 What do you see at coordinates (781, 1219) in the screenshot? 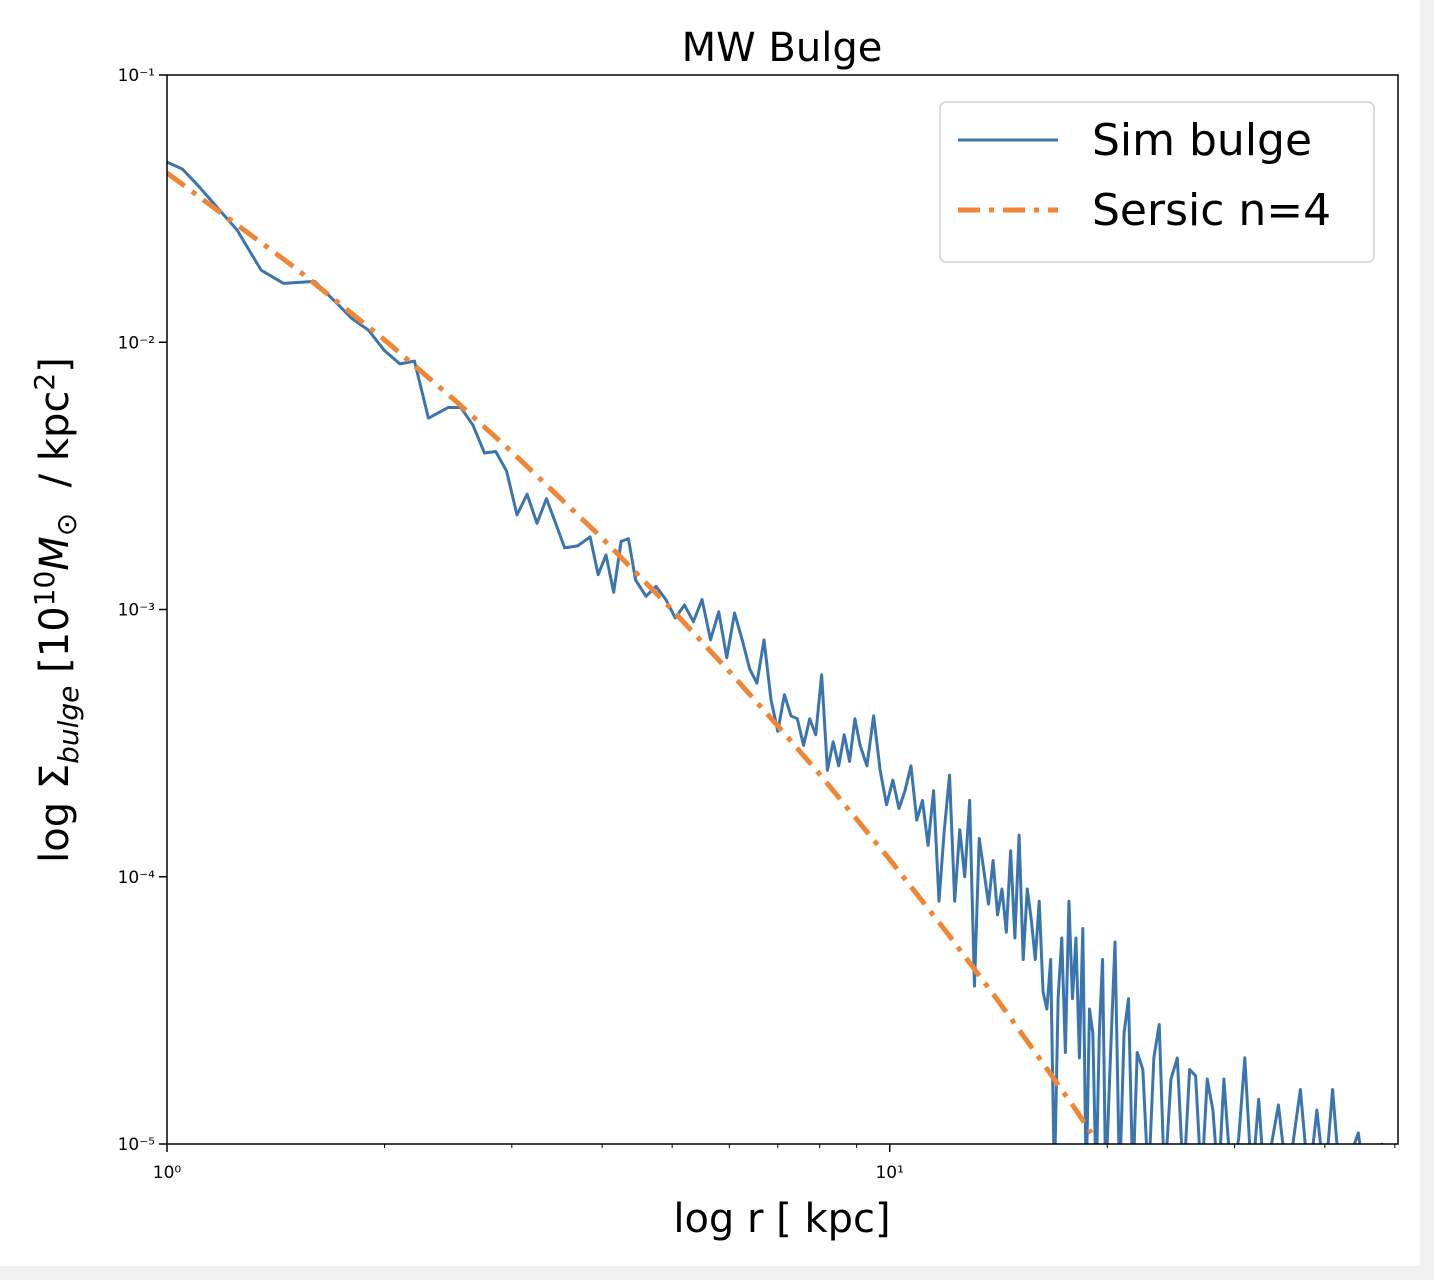
I see `x-axis-label: log r [ kpc]` at bounding box center [781, 1219].